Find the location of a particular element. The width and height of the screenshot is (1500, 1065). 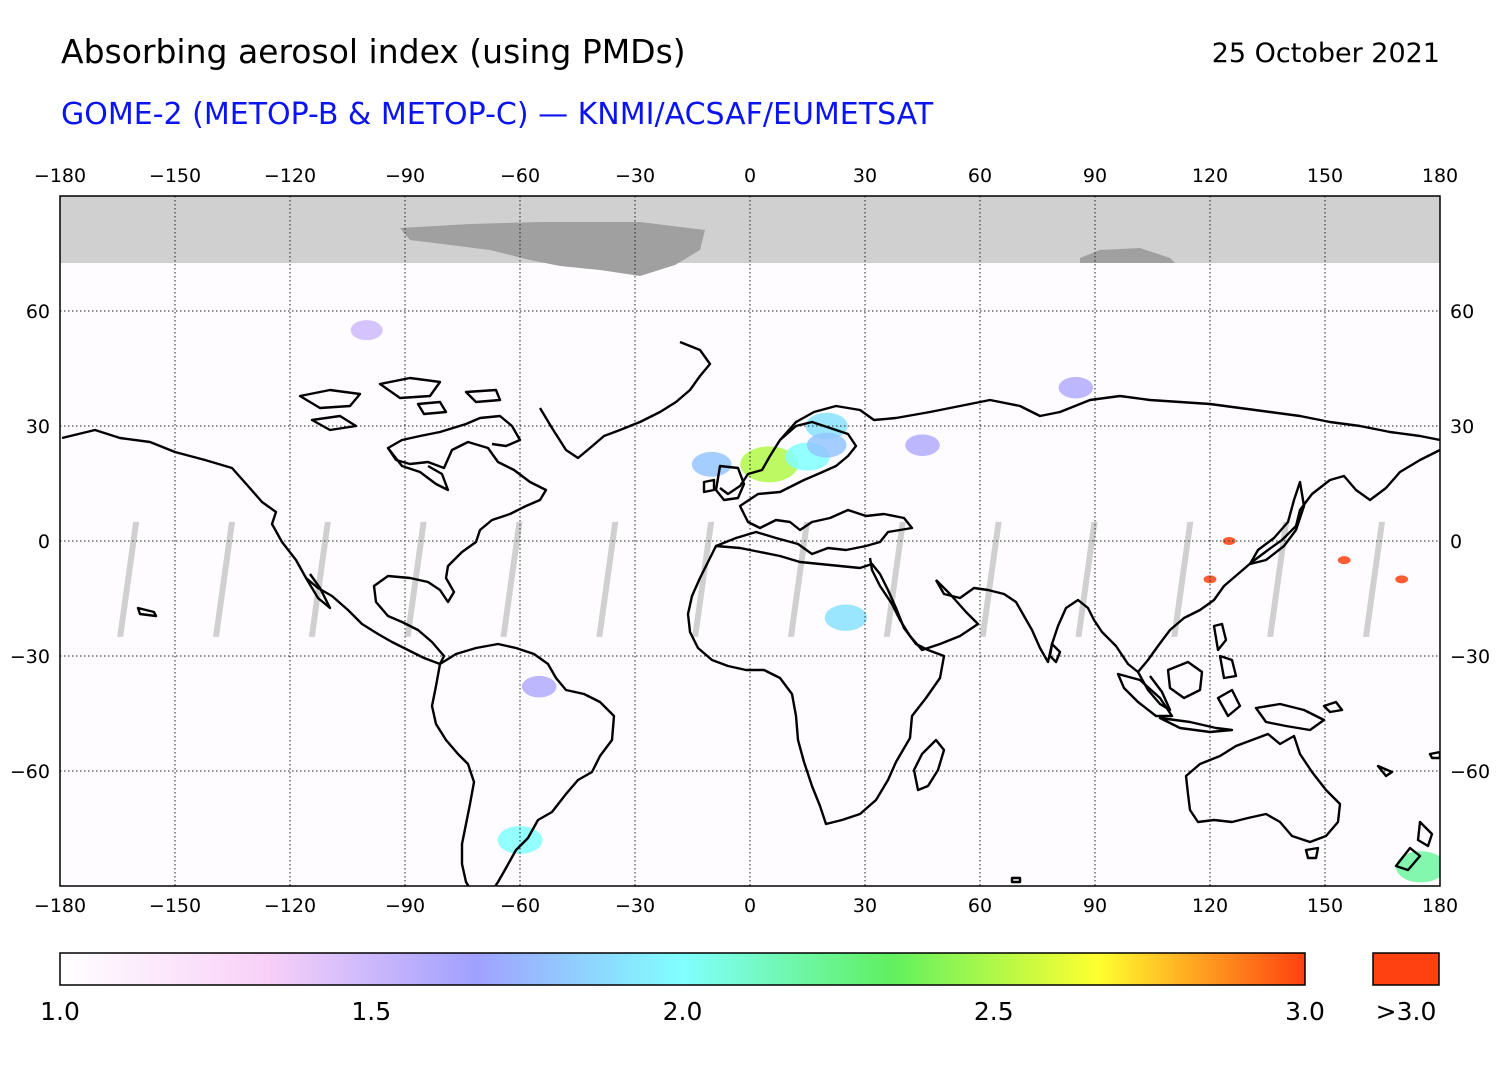

coast-south-america is located at coordinates (523, 764).